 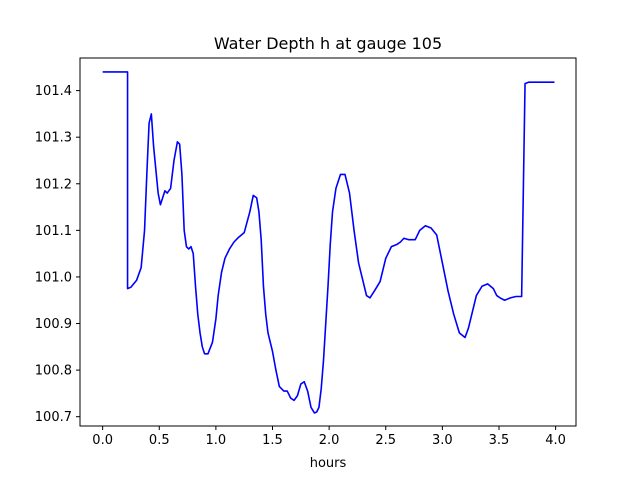 I want to click on y-tick-label: 101.1, so click(x=53, y=231).